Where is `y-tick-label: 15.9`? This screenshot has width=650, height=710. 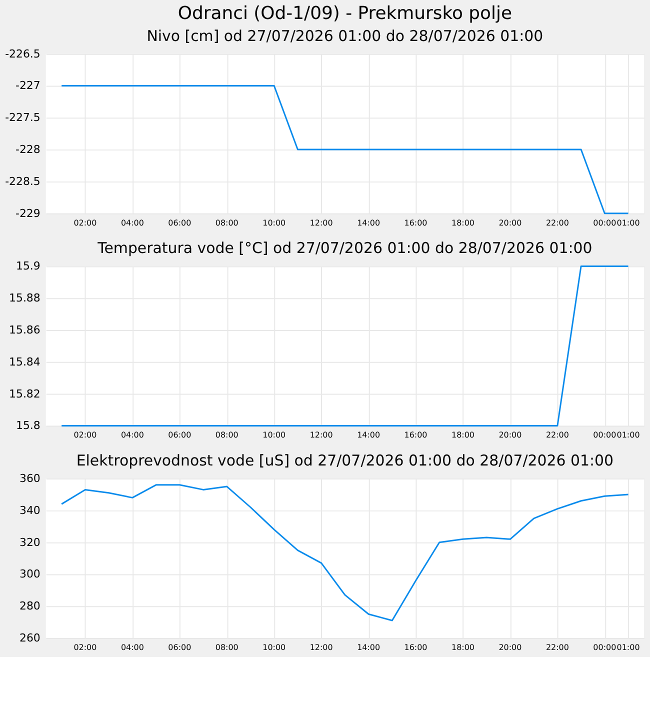 y-tick-label: 15.9 is located at coordinates (28, 266).